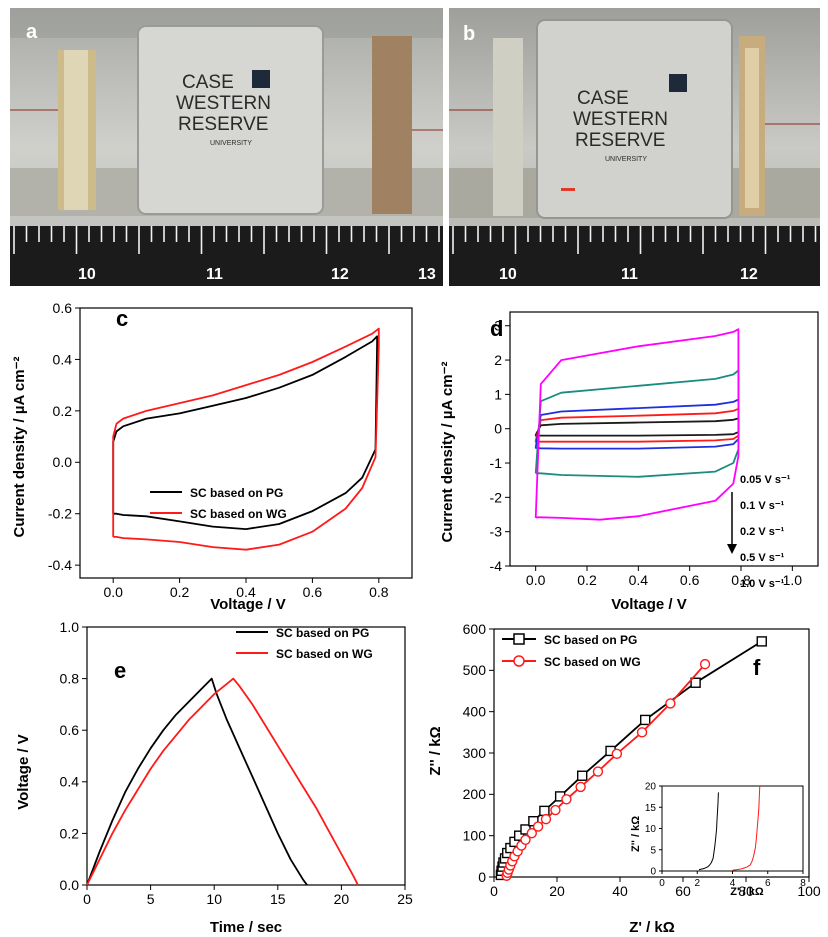 This screenshot has width=828, height=937. What do you see at coordinates (23, 772) in the screenshot?
I see `y-axis-label-e: Voltage / V` at bounding box center [23, 772].